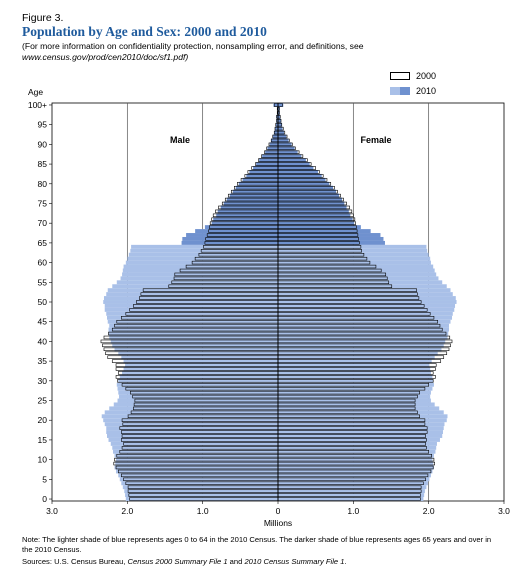 This screenshot has height=569, width=531. What do you see at coordinates (43, 361) in the screenshot?
I see `y-tick-label: 35` at bounding box center [43, 361].